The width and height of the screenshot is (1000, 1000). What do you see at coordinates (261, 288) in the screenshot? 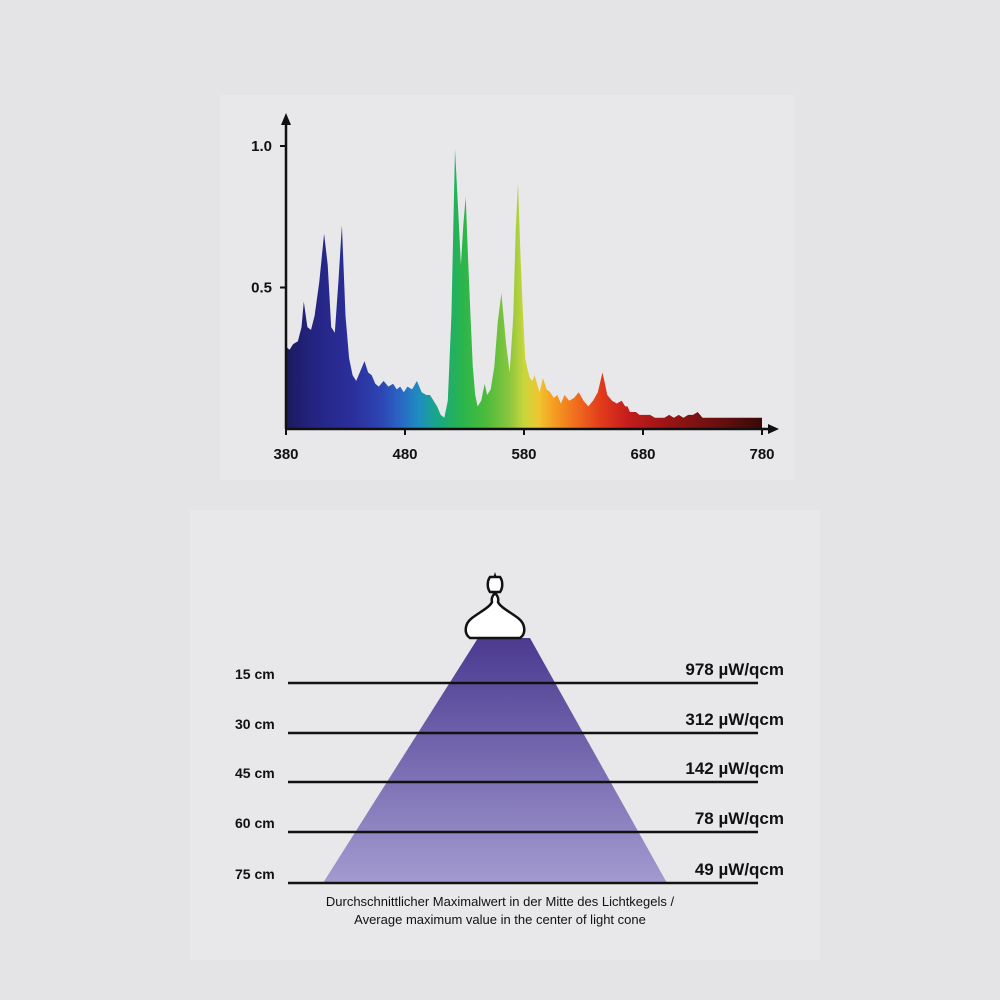
I see `y-tick-label: 0.5` at bounding box center [261, 288].